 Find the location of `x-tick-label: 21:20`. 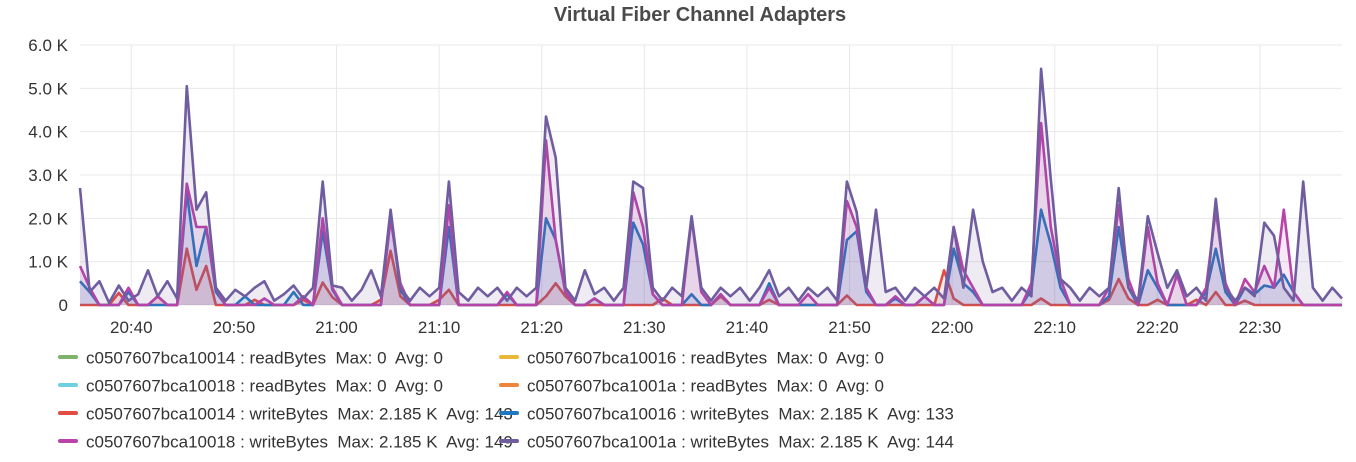

x-tick-label: 21:20 is located at coordinates (541, 327).